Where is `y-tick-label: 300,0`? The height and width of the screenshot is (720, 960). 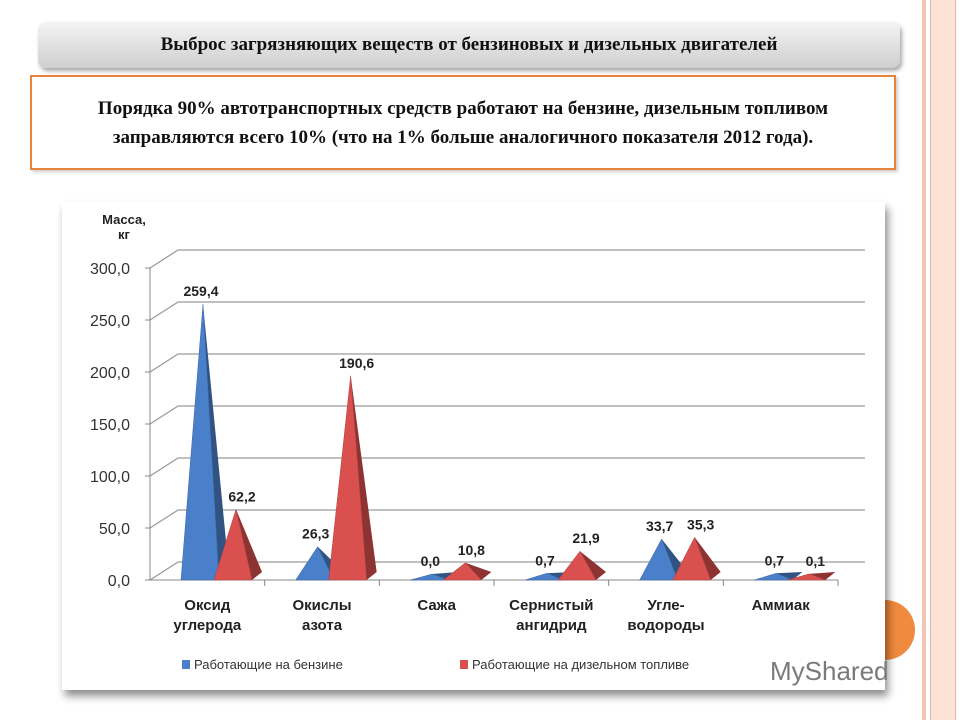 y-tick-label: 300,0 is located at coordinates (110, 269).